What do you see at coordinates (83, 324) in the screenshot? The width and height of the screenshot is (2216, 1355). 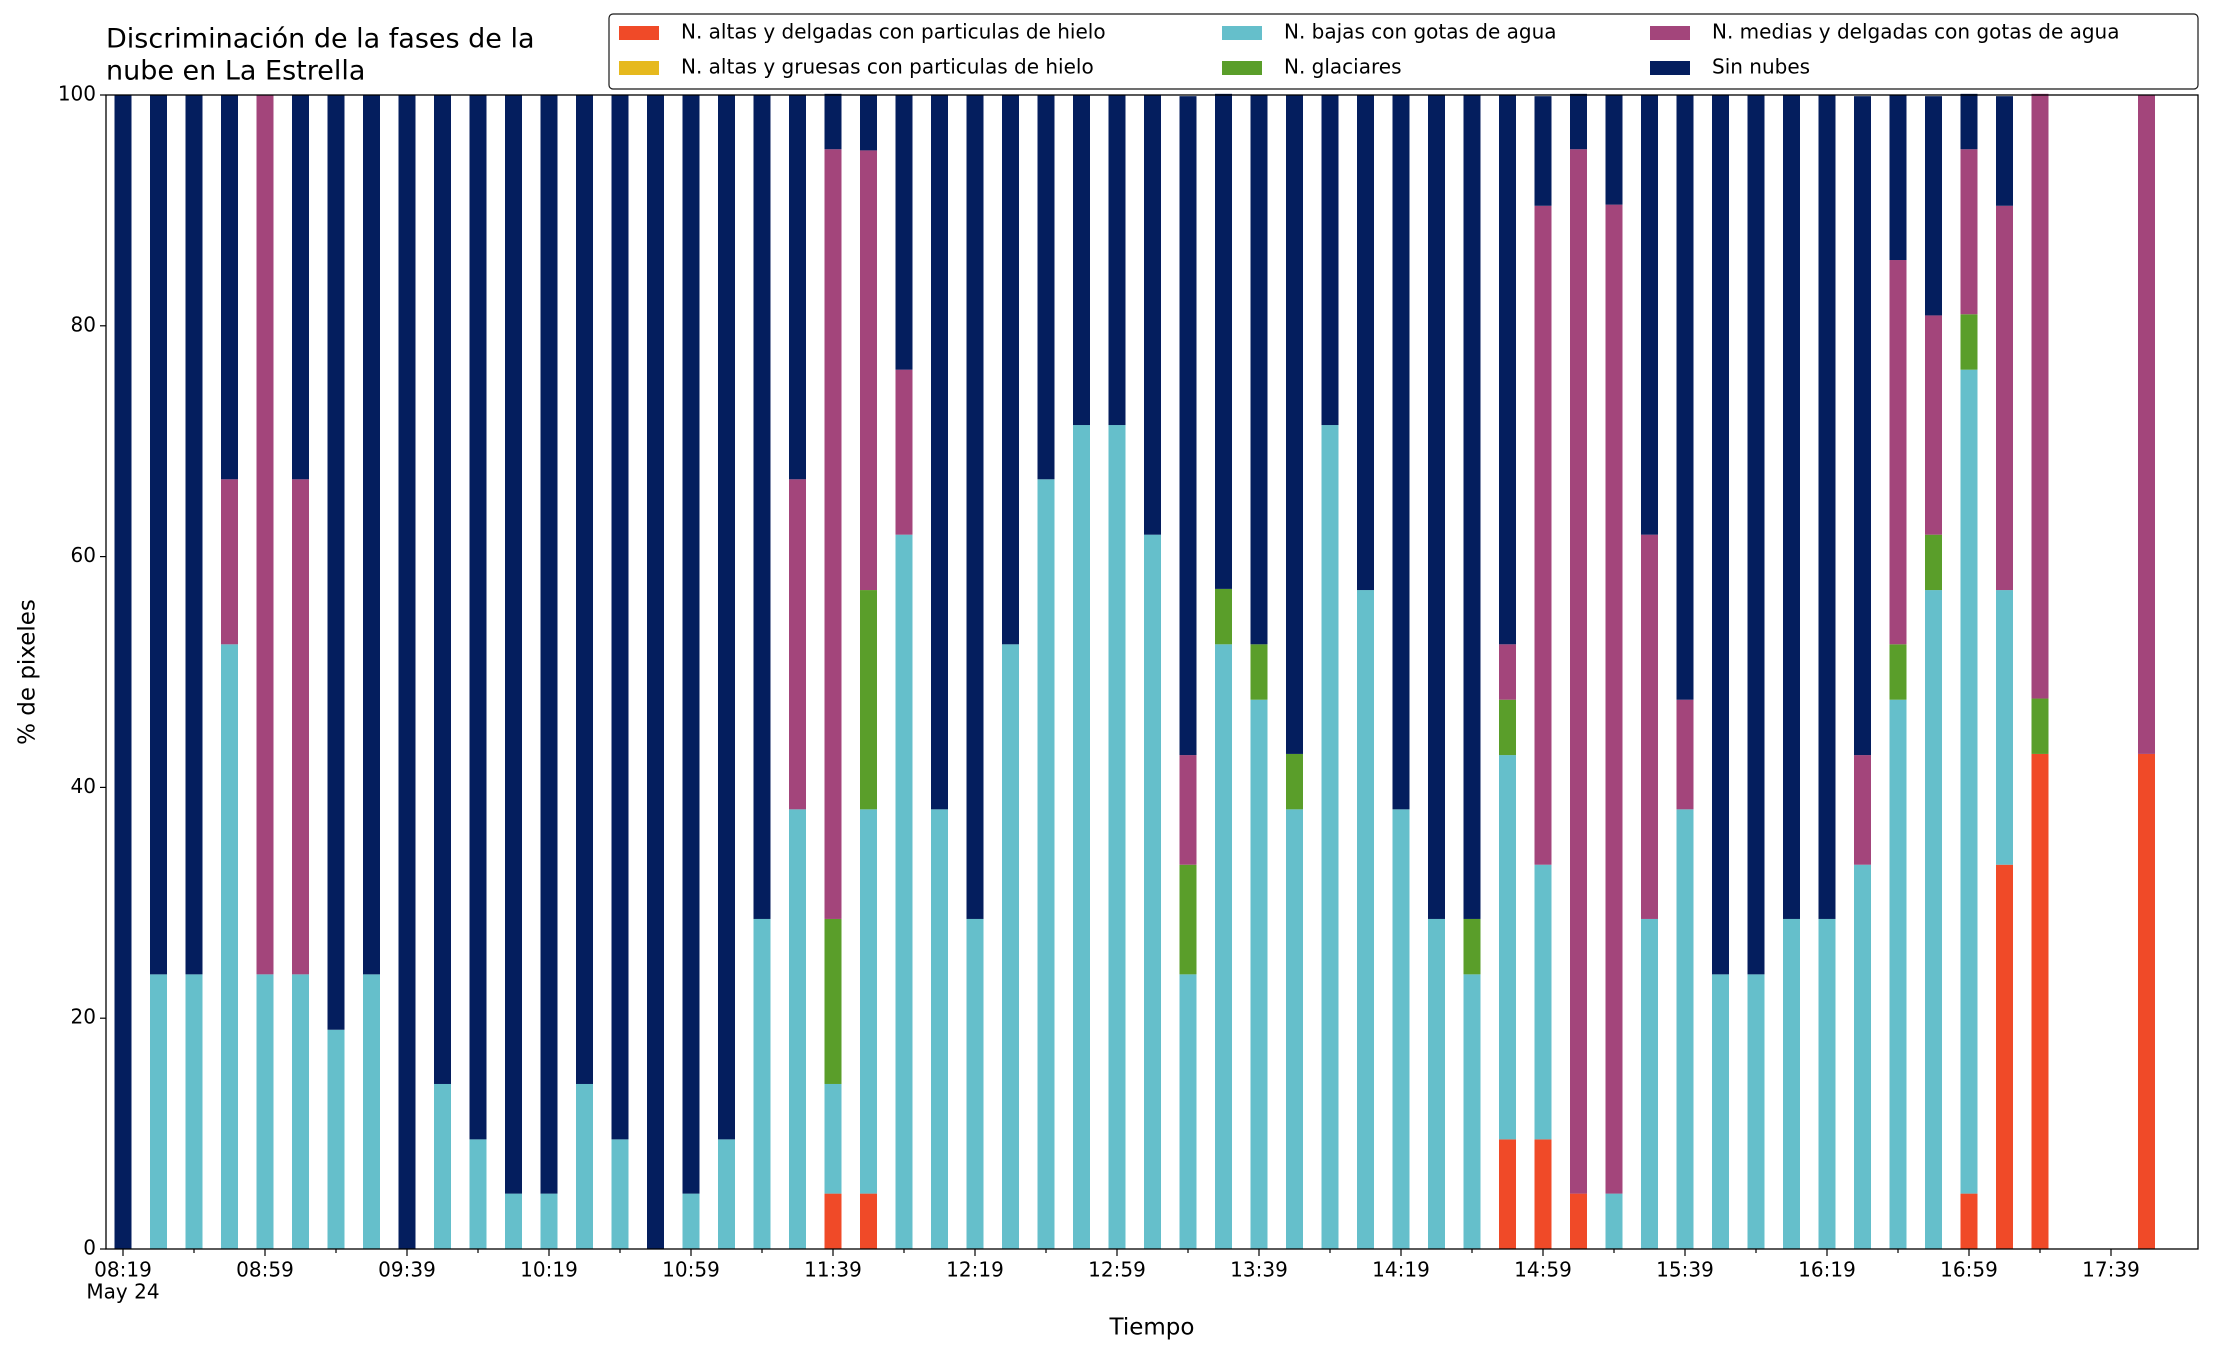 I see `y-tick-label: 80` at bounding box center [83, 324].